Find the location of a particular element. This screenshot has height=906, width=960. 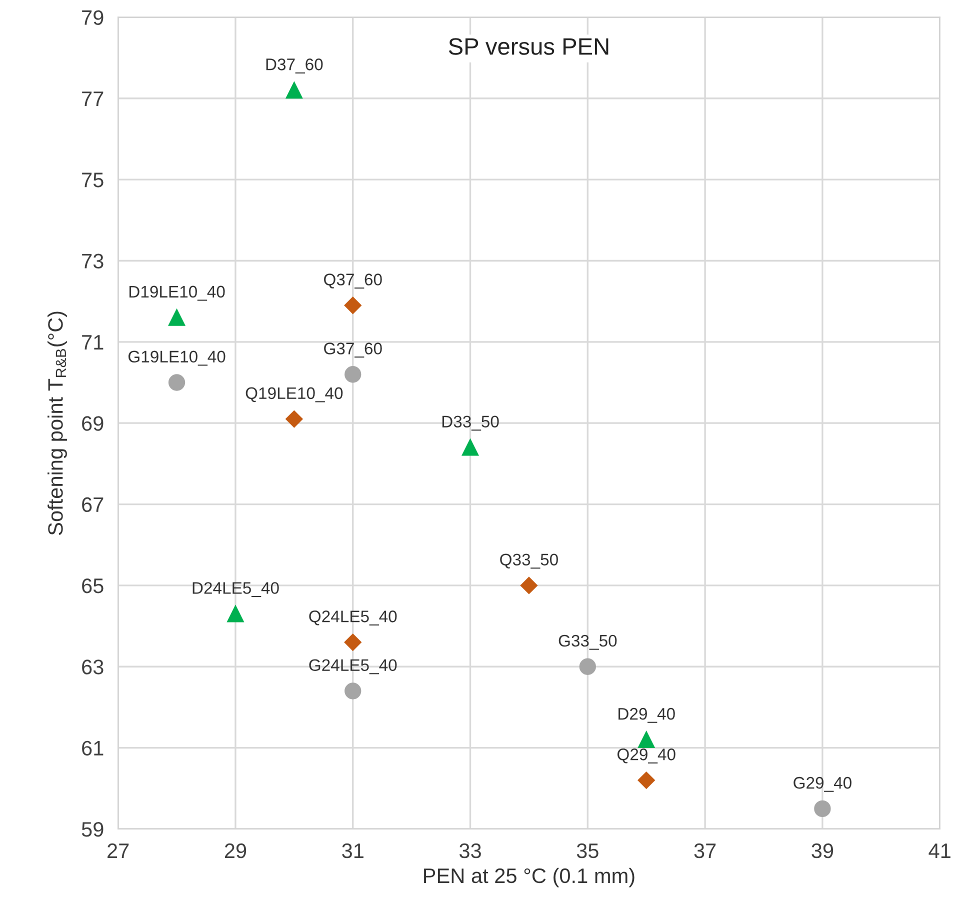

y-tick-label: 75 is located at coordinates (93, 180).